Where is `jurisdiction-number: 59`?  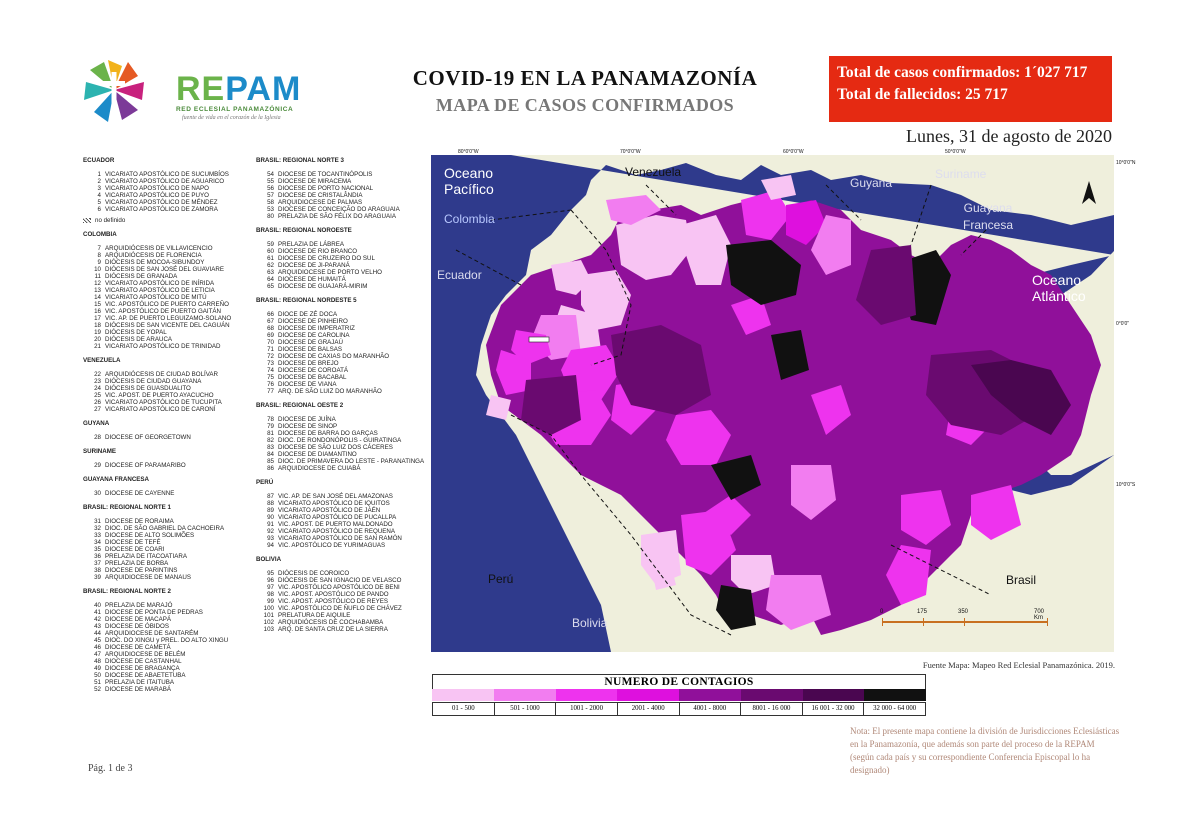
jurisdiction-number: 59 is located at coordinates (270, 244).